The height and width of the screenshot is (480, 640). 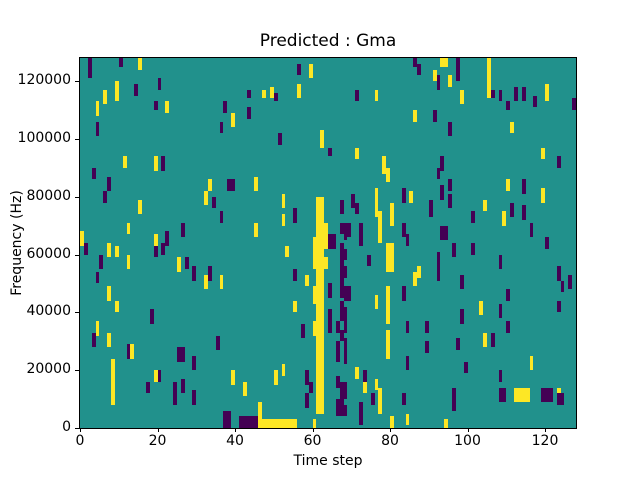 What do you see at coordinates (312, 441) in the screenshot?
I see `x-tick-label: 60` at bounding box center [312, 441].